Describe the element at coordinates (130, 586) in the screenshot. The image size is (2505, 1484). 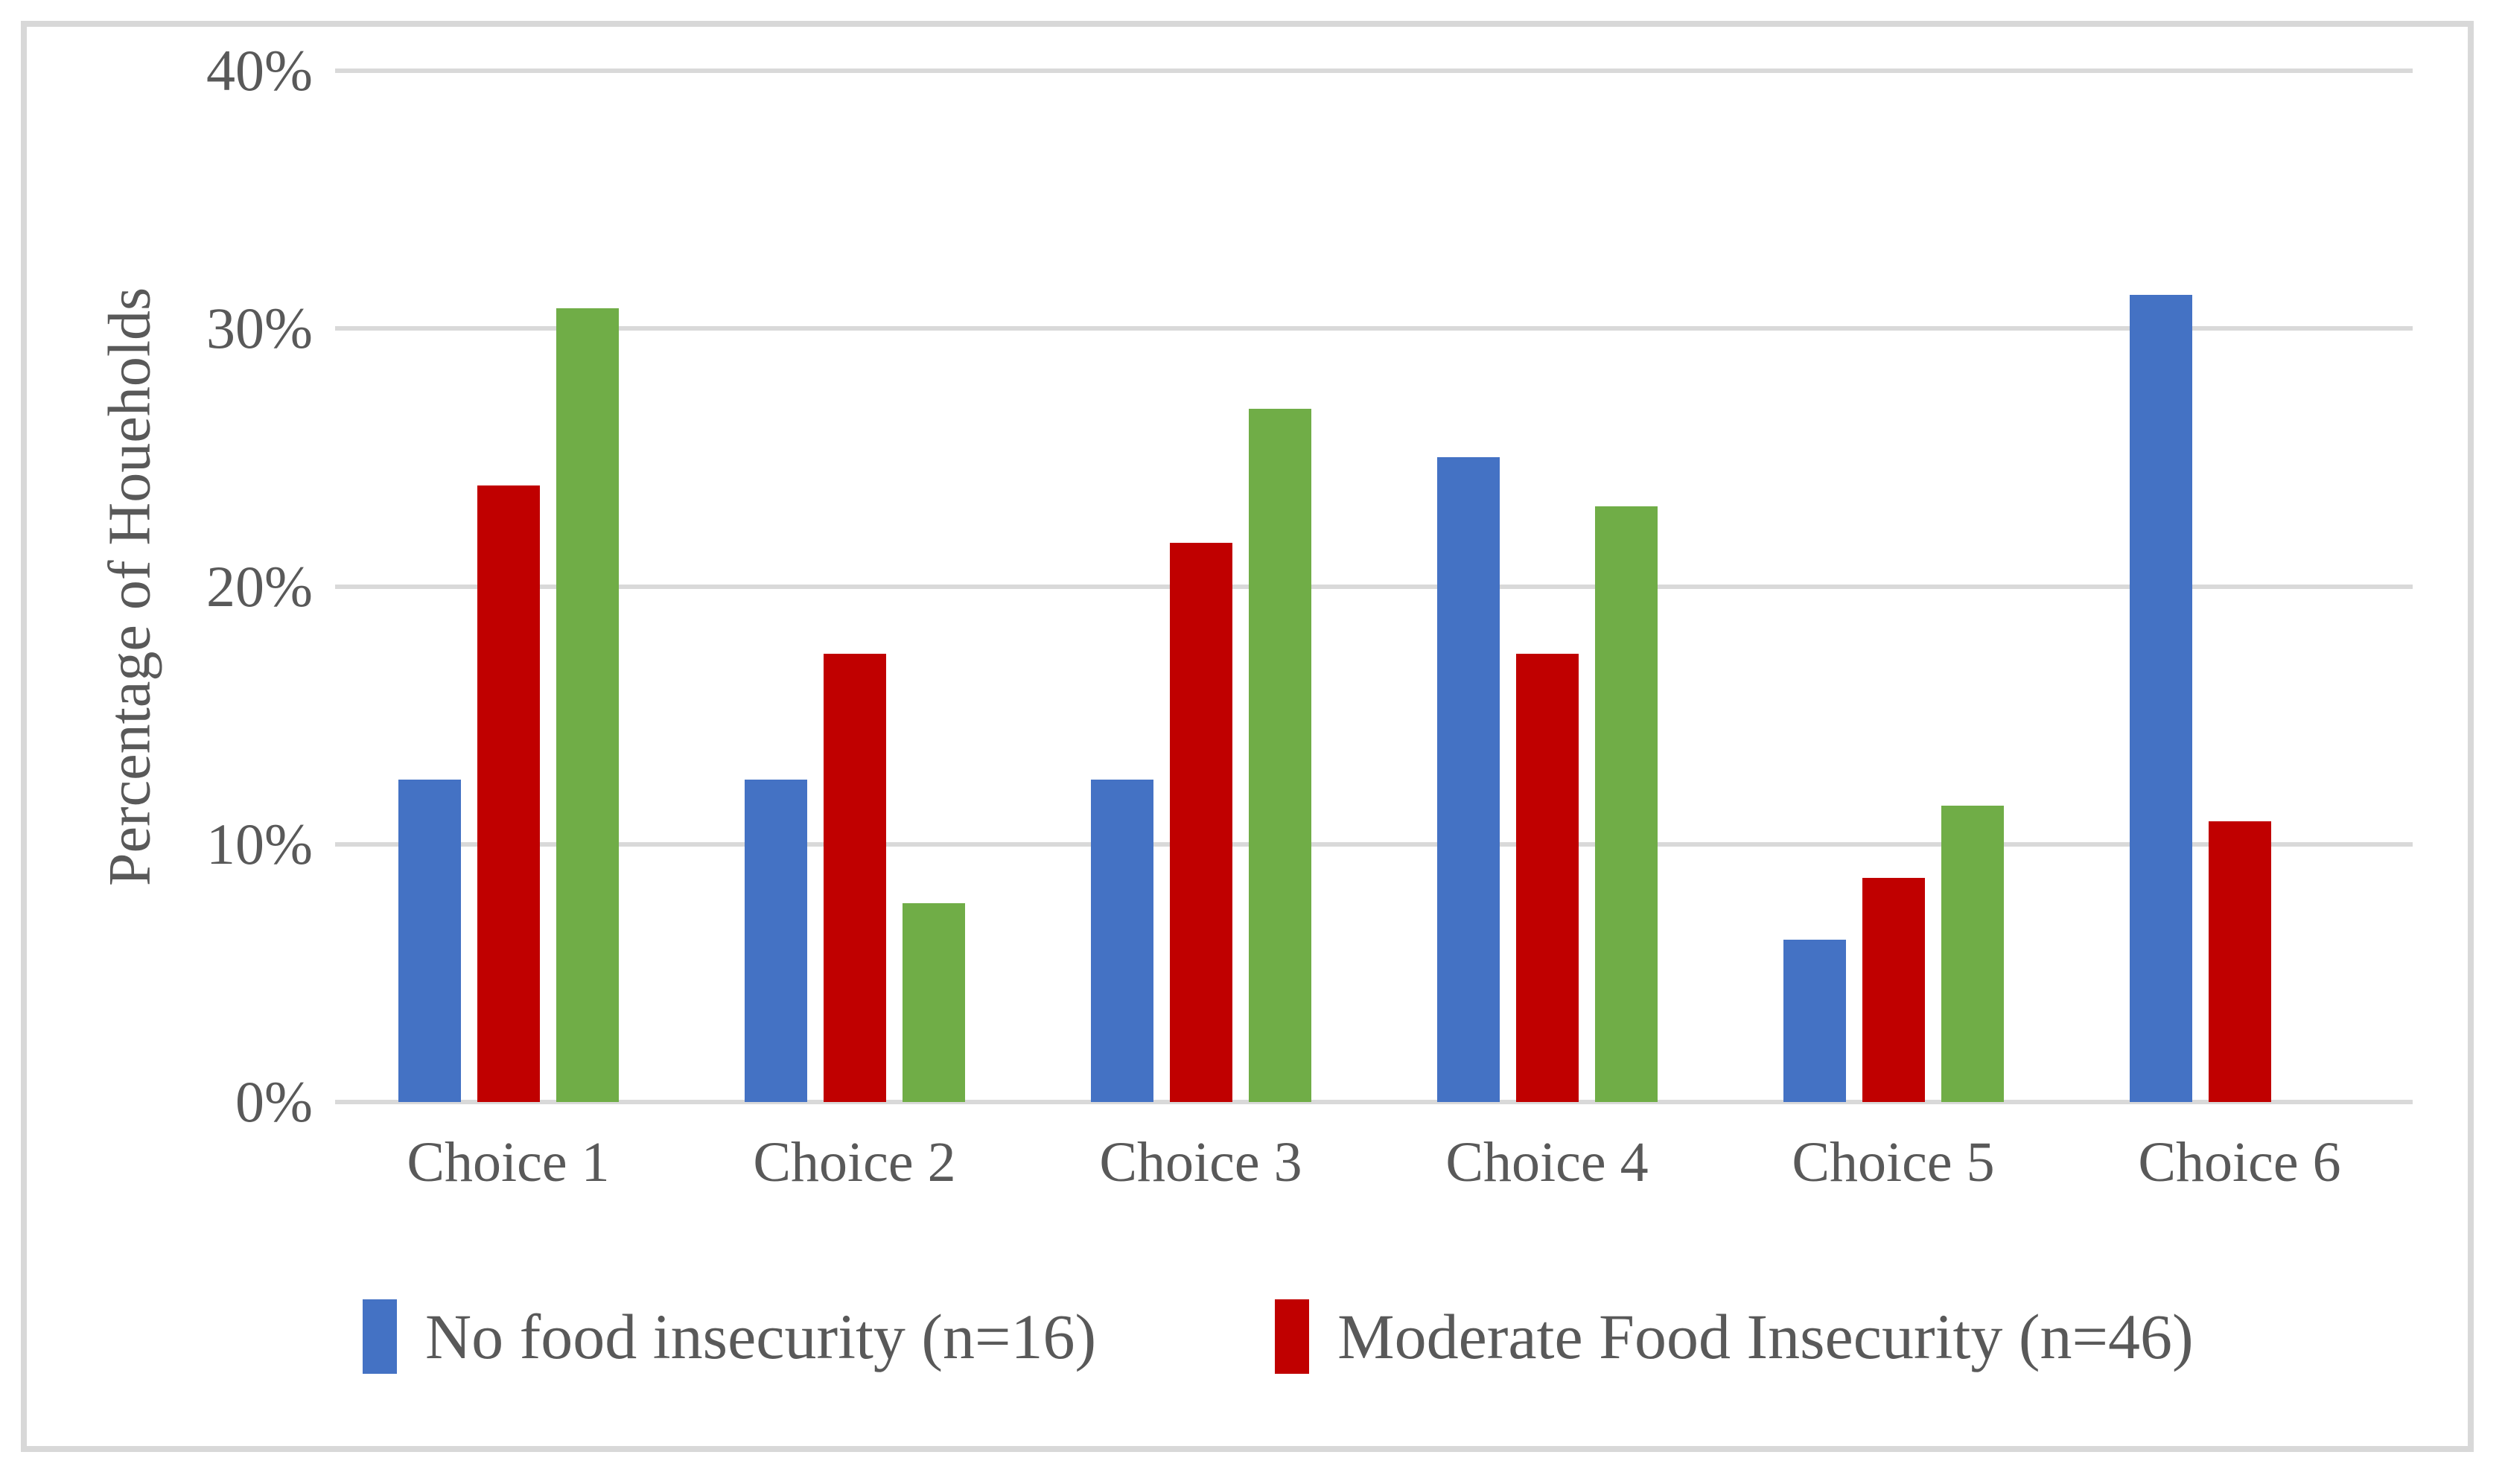
I see `y-axis-title: Percentage of Houeholds` at that location.